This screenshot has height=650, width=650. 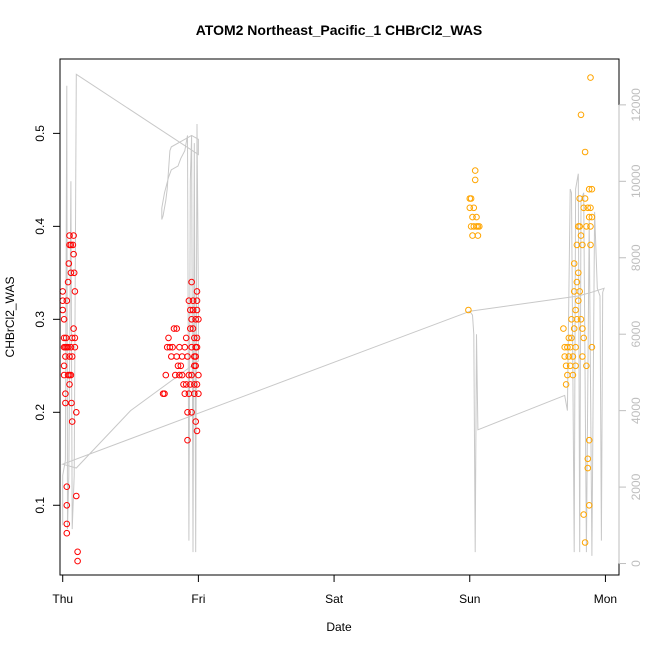 What do you see at coordinates (40, 412) in the screenshot?
I see `y-tick-label: 0.2` at bounding box center [40, 412].